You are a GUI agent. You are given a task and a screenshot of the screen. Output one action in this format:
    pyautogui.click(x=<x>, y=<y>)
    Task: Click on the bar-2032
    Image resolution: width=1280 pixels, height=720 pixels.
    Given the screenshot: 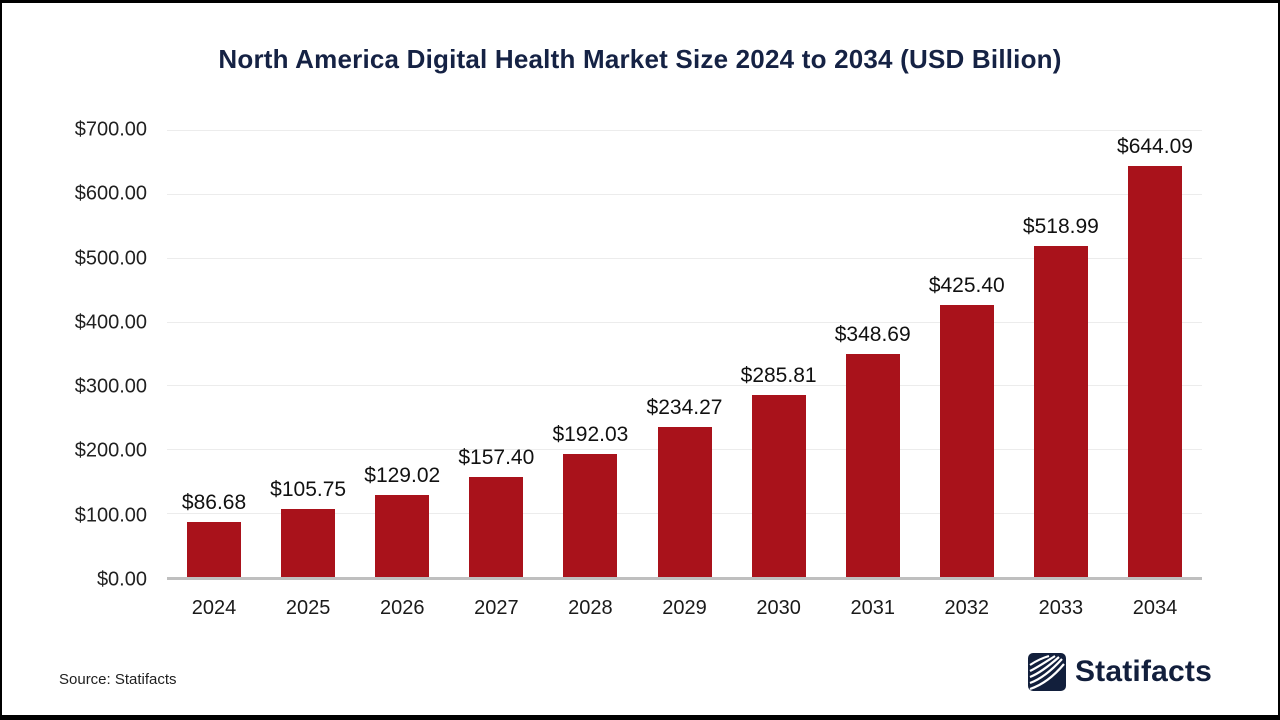 What is the action you would take?
    pyautogui.click(x=966, y=441)
    